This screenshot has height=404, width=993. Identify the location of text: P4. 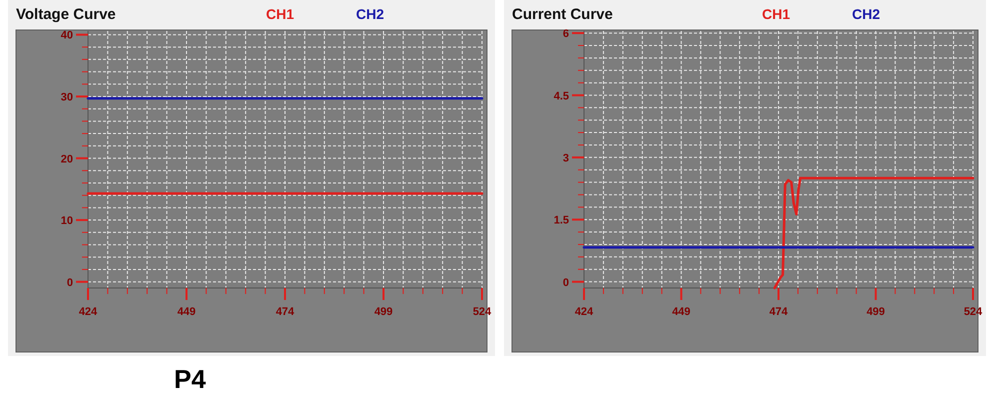
(190, 379).